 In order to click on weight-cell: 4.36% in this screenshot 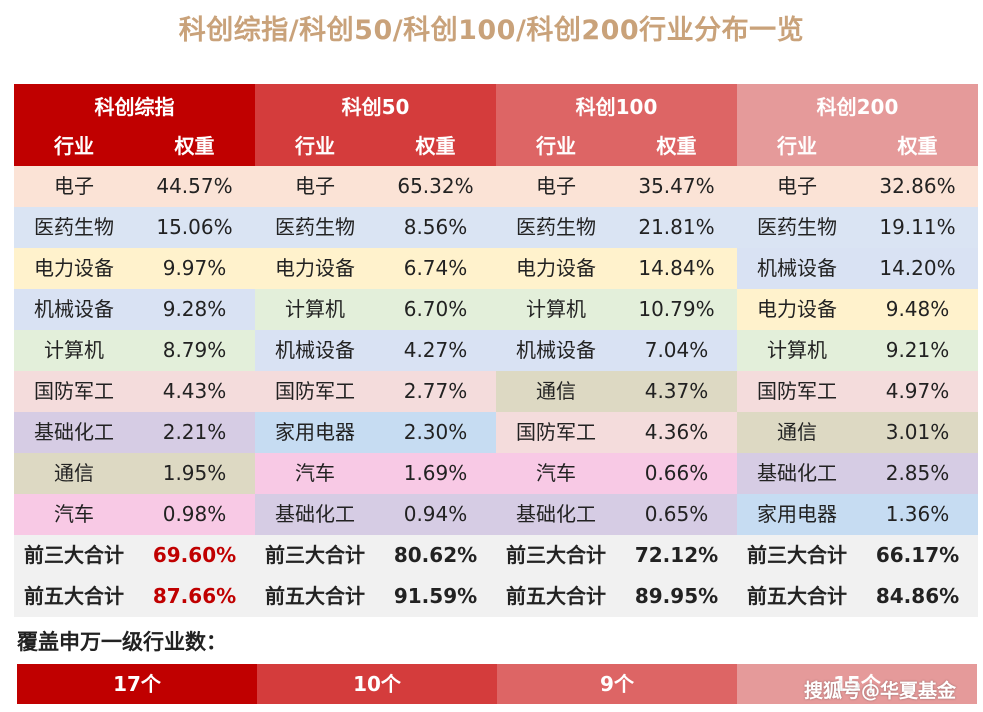, I will do `click(676, 432)`.